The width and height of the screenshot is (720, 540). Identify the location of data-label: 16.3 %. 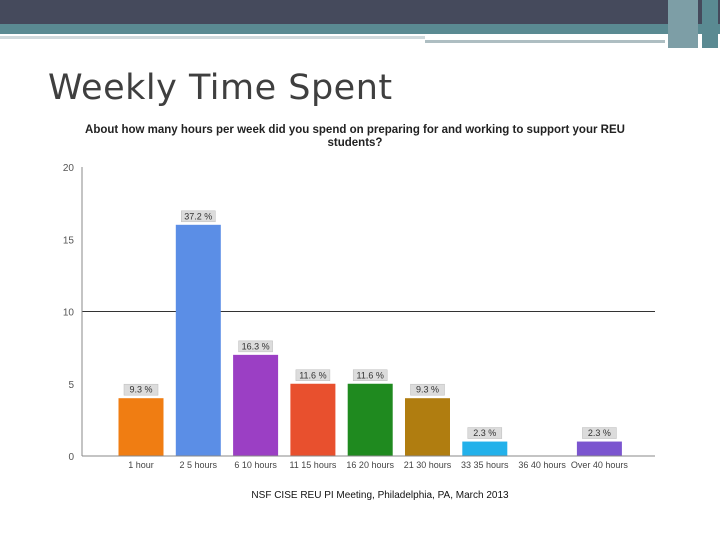
(256, 346).